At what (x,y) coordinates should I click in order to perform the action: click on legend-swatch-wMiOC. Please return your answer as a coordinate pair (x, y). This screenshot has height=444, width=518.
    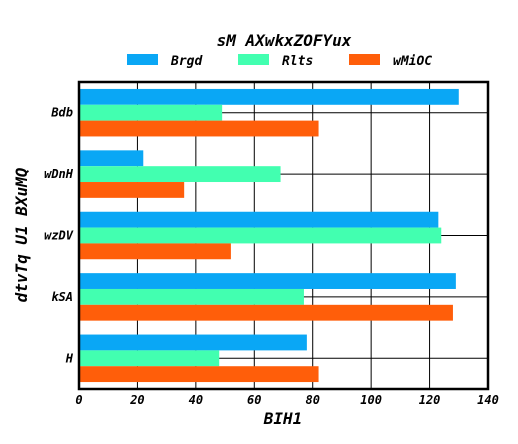
    Looking at the image, I should click on (364, 59).